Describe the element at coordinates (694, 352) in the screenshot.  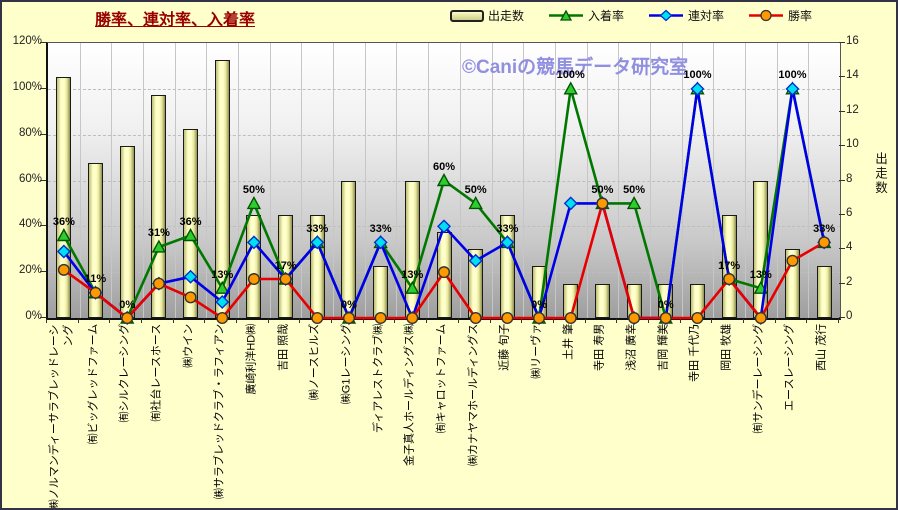
I see `x-label-20: 寺田 千代乃` at that location.